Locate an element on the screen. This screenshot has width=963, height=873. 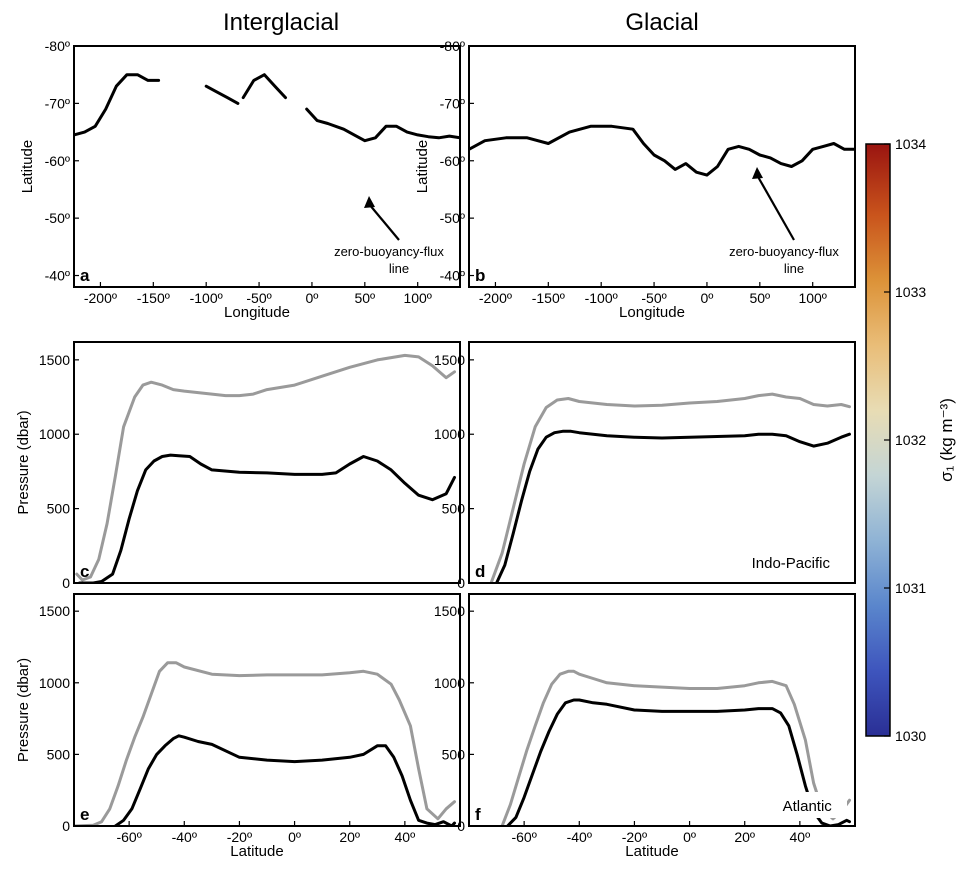
column-title-interglacial: Interglacial is located at coordinates (281, 22).